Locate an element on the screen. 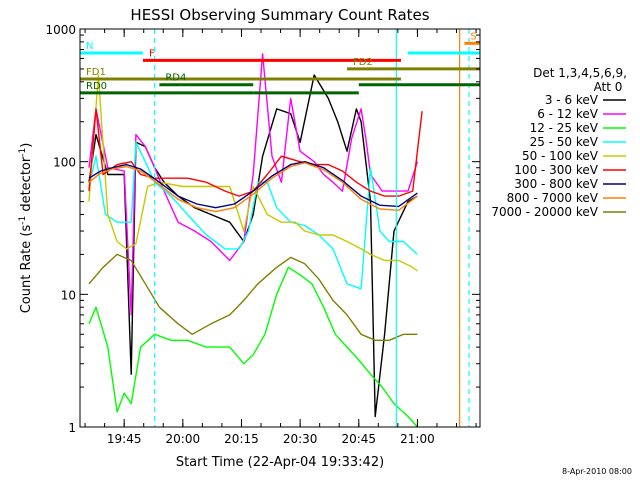  legend-entry-5: 50 - 100 keV is located at coordinates (560, 156).